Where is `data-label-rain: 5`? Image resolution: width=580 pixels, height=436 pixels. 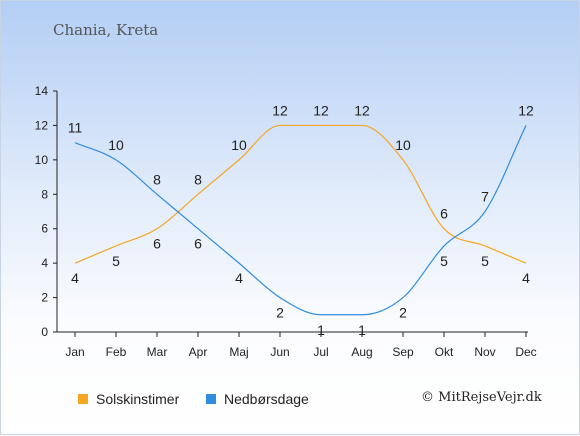 data-label-rain: 5 is located at coordinates (444, 261).